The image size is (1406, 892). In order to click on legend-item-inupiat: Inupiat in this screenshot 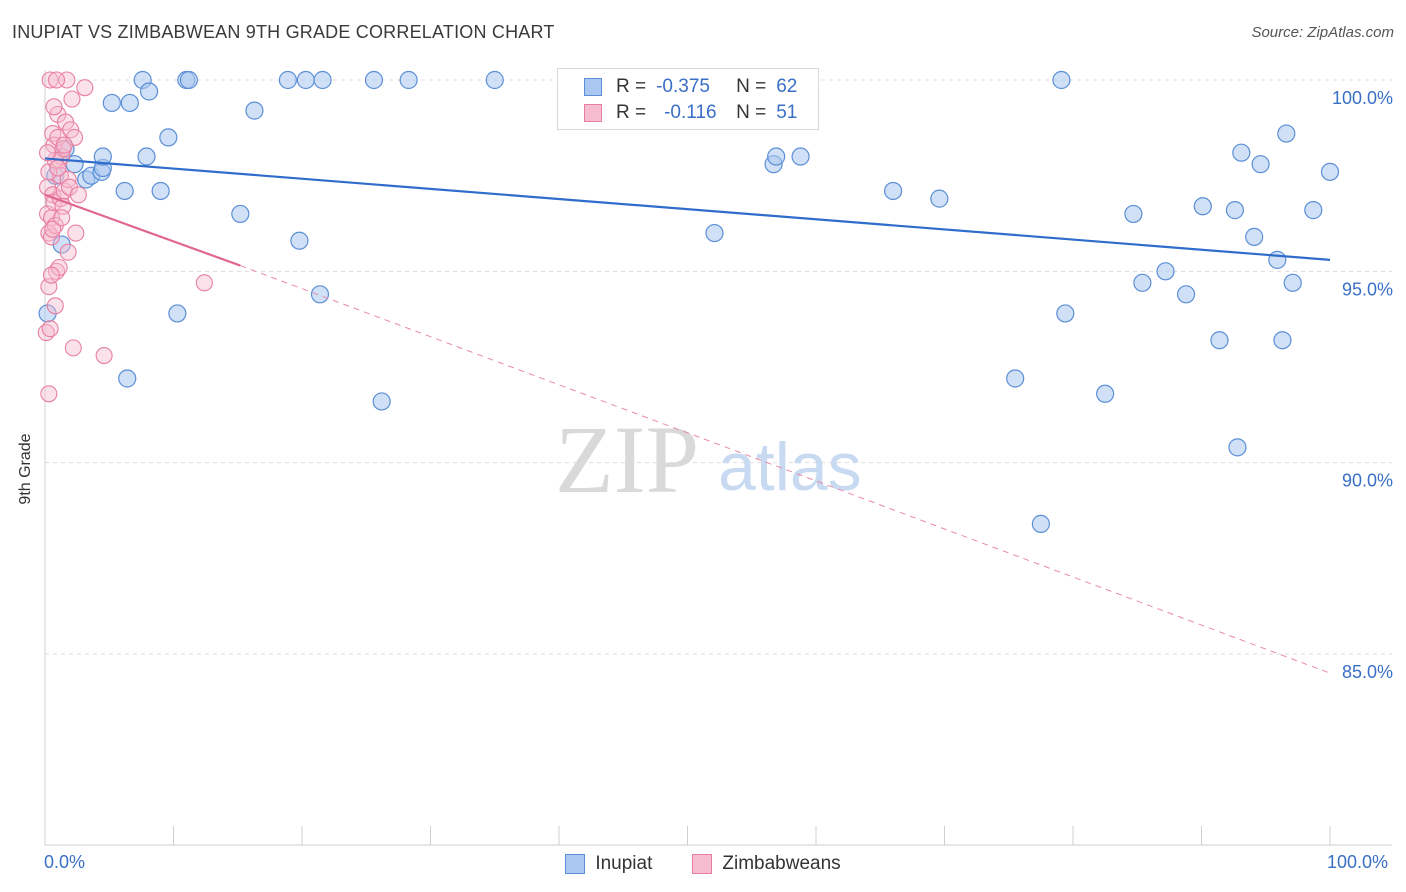, I will do `click(608, 864)`.